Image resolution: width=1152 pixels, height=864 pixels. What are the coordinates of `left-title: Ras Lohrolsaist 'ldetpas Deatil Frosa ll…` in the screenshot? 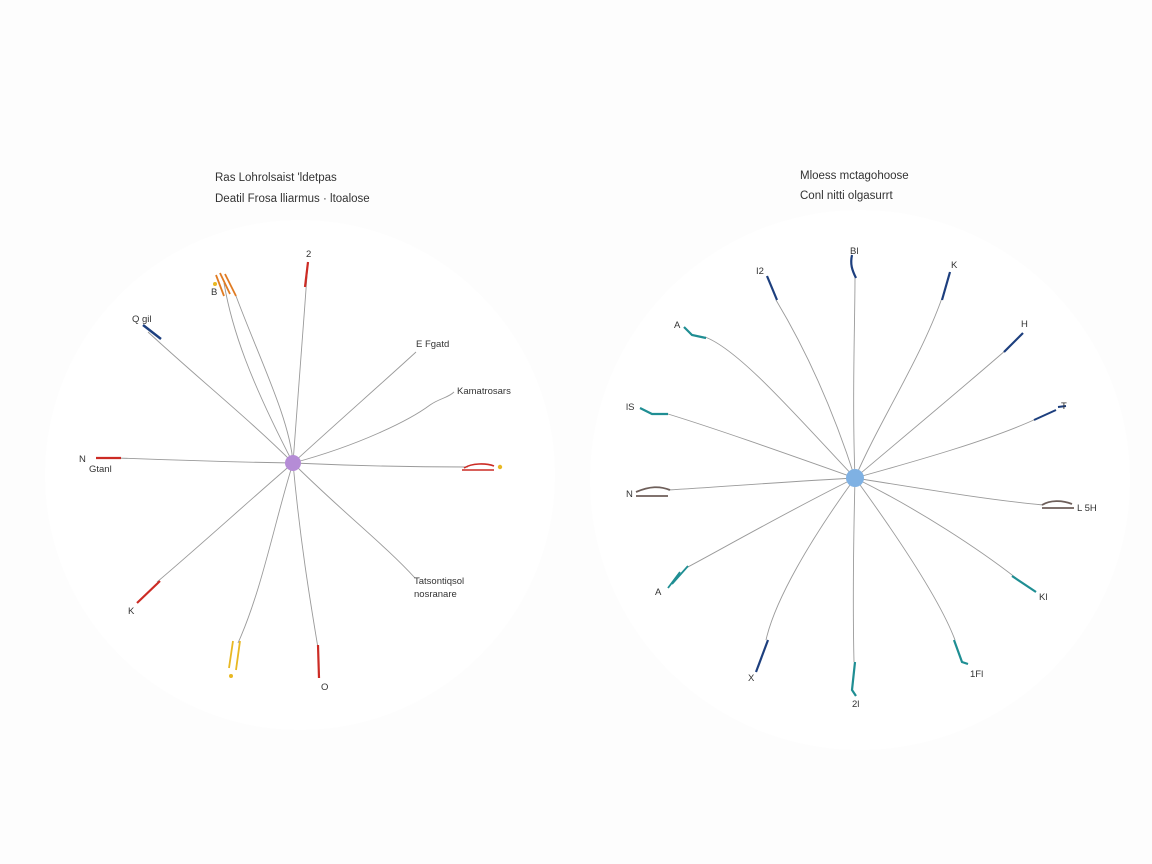 It's located at (292, 188).